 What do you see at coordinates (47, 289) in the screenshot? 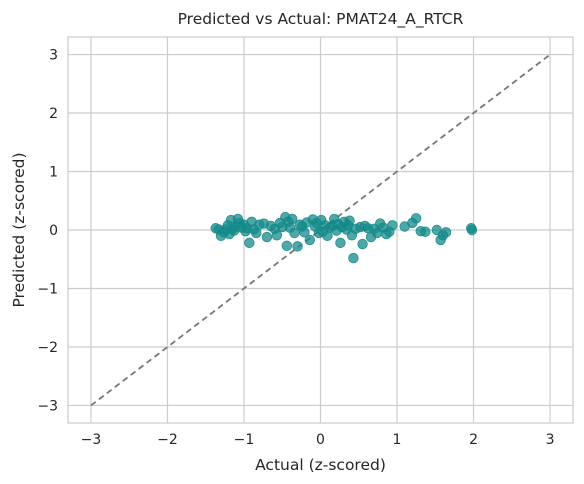
I see `y-tick-label: −1` at bounding box center [47, 289].